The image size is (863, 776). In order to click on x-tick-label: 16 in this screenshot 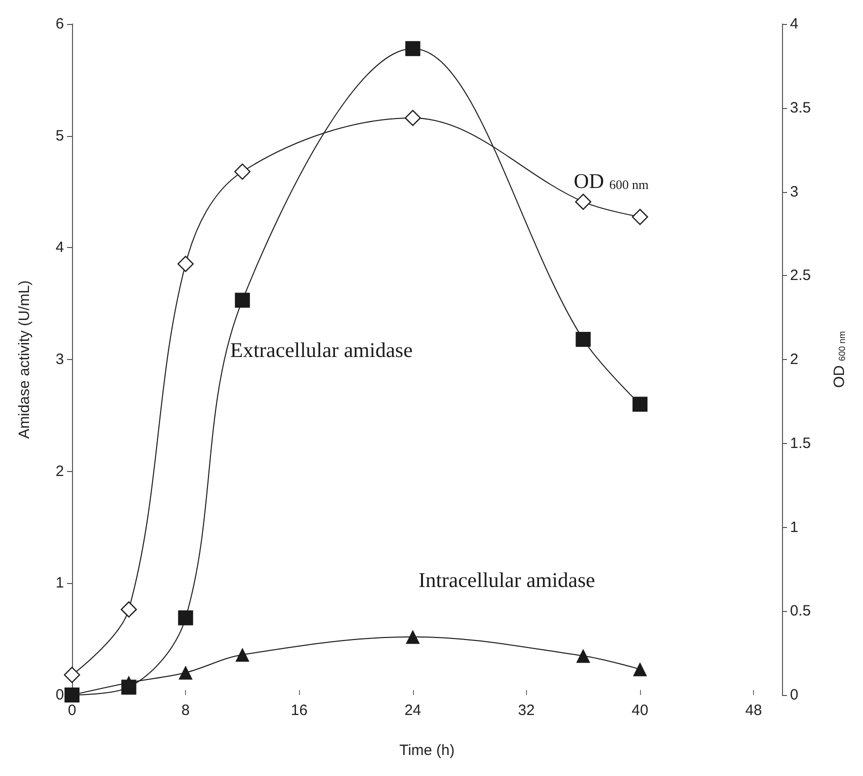, I will do `click(299, 710)`.